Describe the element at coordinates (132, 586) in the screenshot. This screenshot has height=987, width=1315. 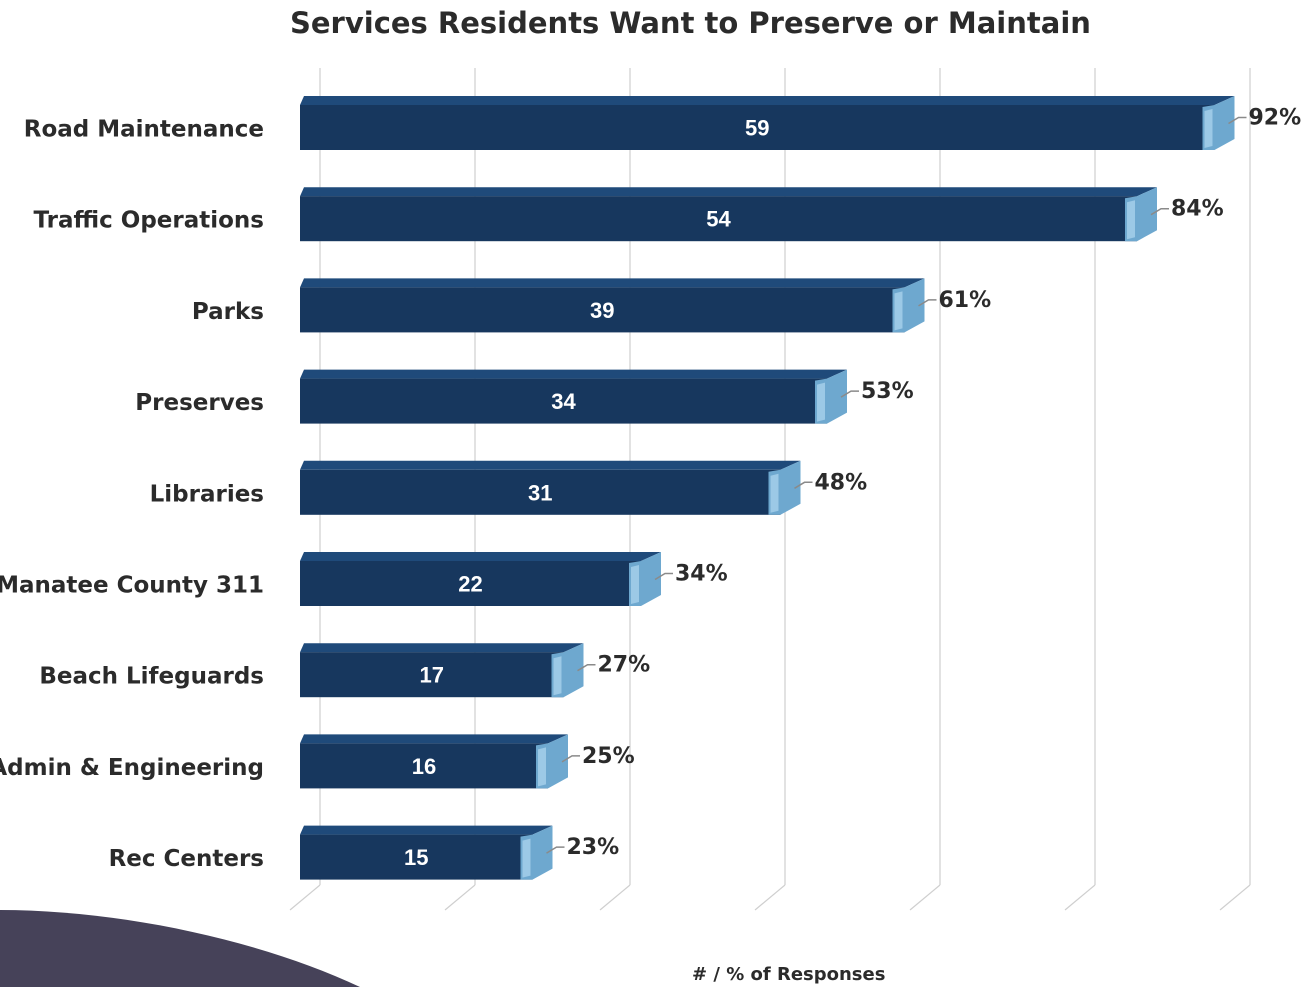
I see `category-label: Manatee County 311` at that location.